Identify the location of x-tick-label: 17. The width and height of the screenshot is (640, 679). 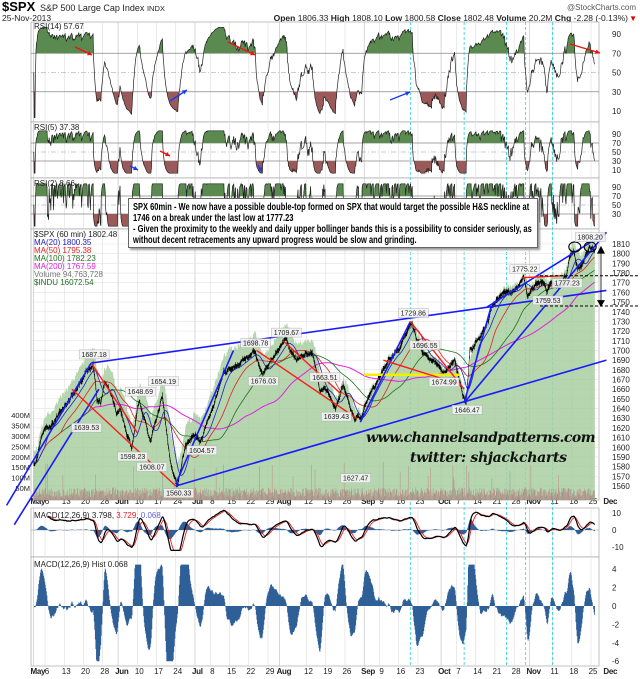
(158, 671).